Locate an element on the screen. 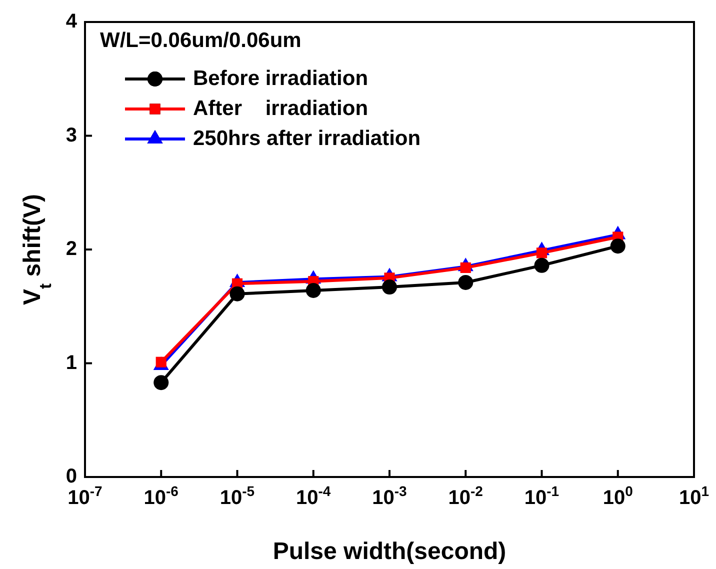 The image size is (716, 569). y-tick-label: 0 is located at coordinates (71, 477).